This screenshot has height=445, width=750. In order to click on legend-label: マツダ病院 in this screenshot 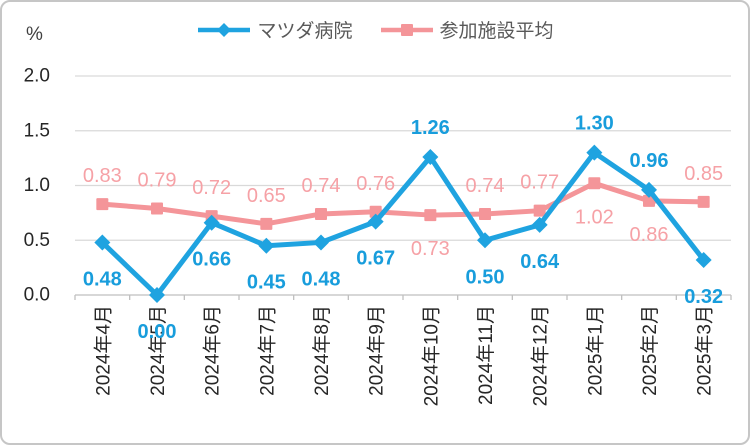, I will do `click(305, 31)`.